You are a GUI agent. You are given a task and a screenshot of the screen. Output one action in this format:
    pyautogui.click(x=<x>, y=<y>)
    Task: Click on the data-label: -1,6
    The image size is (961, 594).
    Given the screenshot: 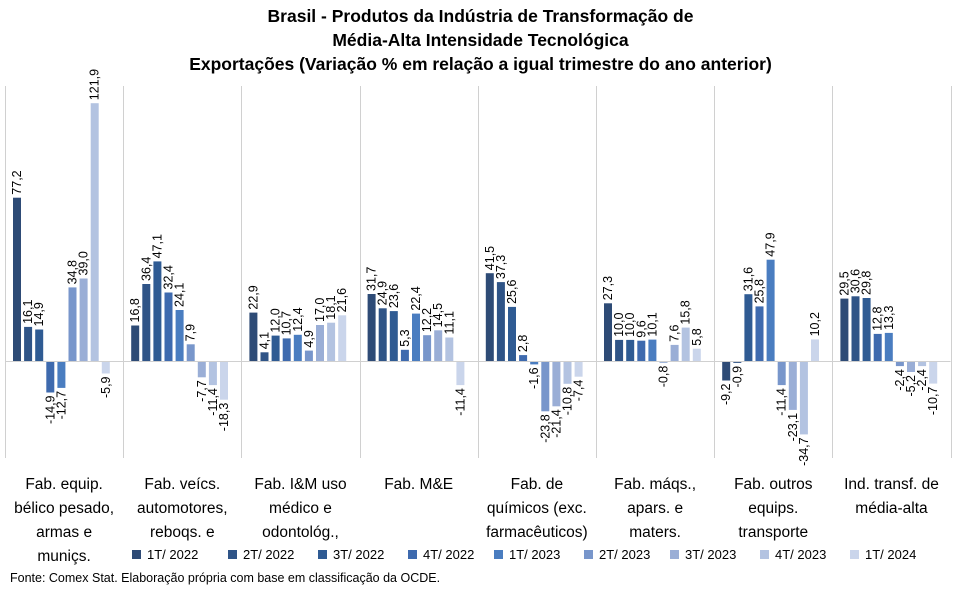 What is the action you would take?
    pyautogui.click(x=534, y=378)
    